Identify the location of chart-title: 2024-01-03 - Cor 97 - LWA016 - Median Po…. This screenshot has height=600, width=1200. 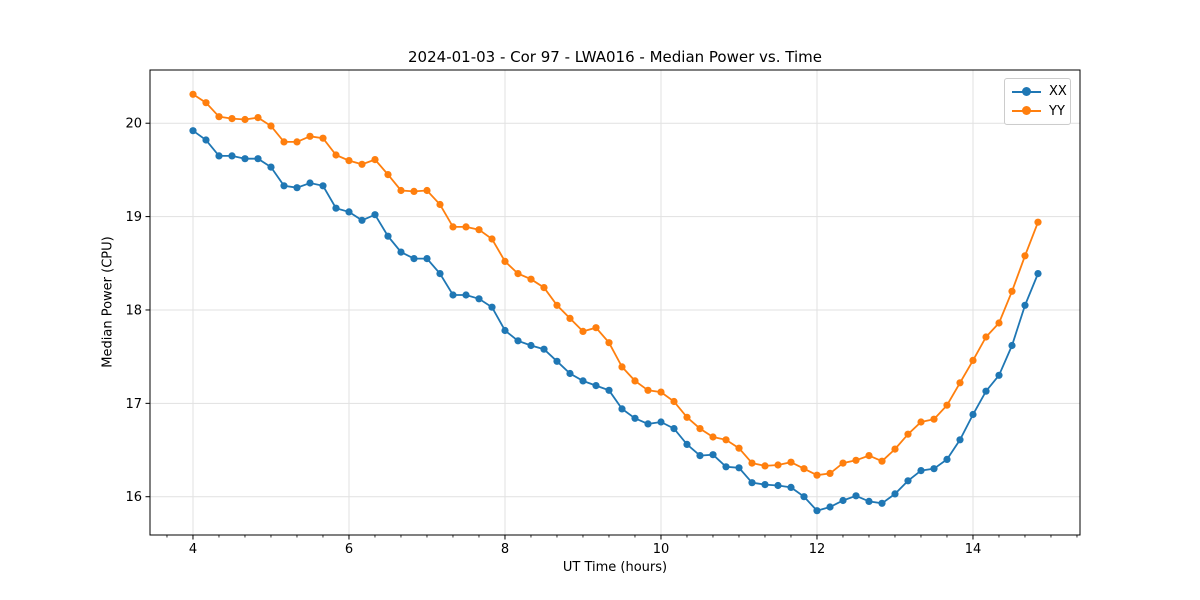
(615, 57).